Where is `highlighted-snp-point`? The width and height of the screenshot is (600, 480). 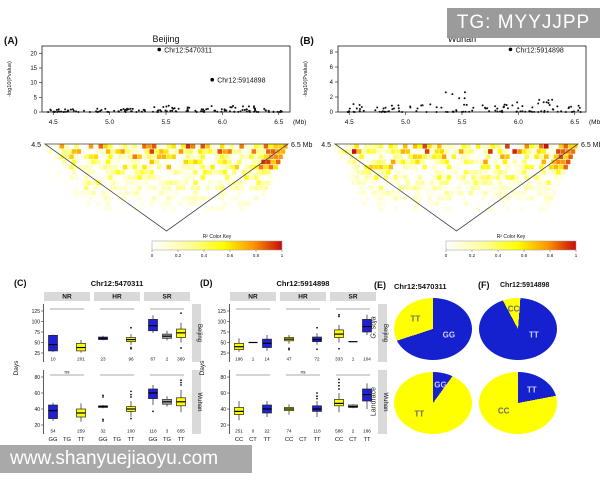
highlighted-snp-point is located at coordinates (159, 49).